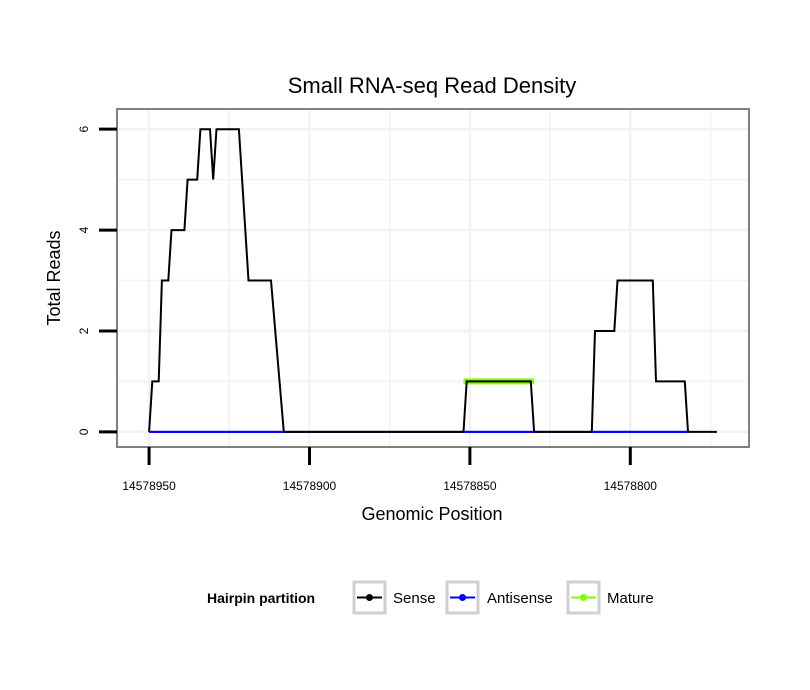 This screenshot has width=810, height=690. Describe the element at coordinates (84, 129) in the screenshot. I see `y-tick-label: 6` at that location.